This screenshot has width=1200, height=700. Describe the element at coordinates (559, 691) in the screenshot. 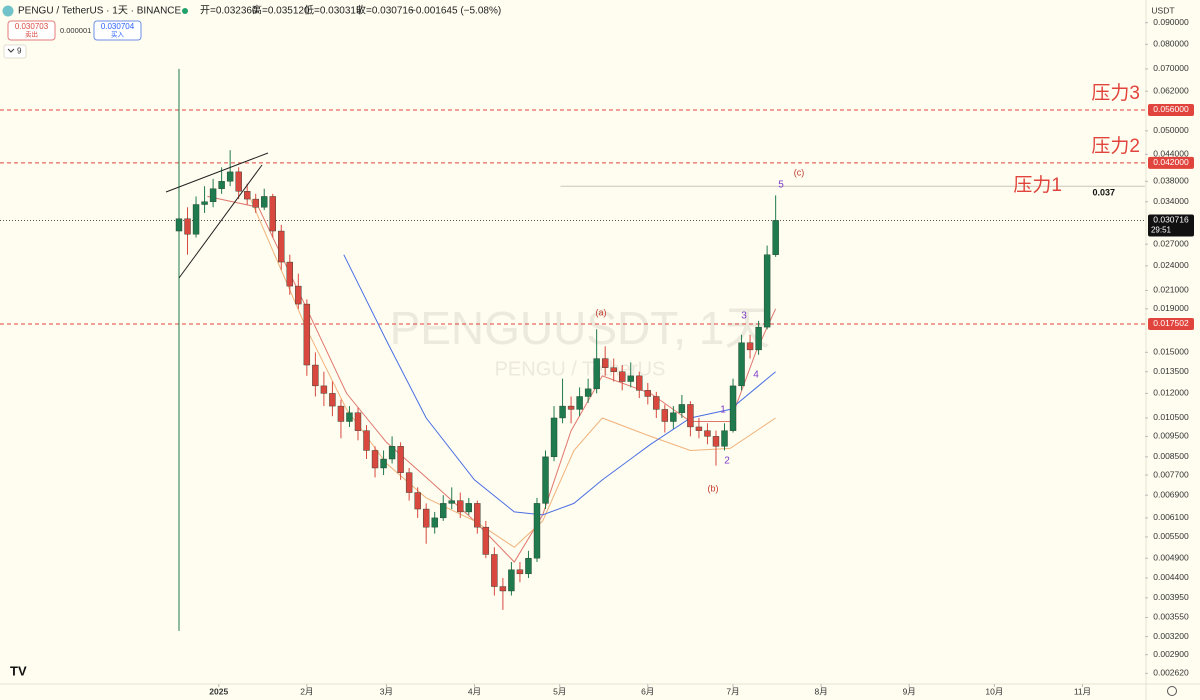

I see `x-tick-label: 5月` at that location.